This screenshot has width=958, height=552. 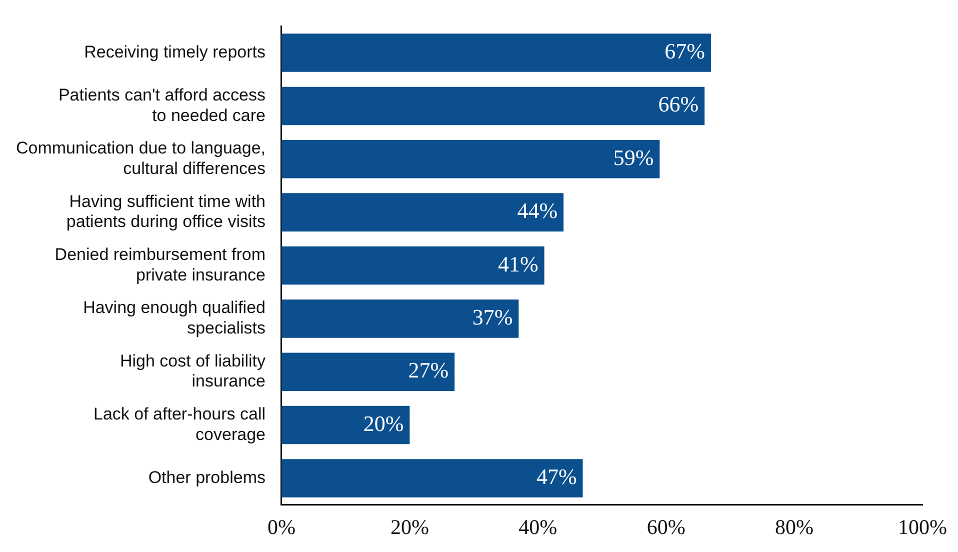 What do you see at coordinates (492, 317) in the screenshot?
I see `data-label: 37%` at bounding box center [492, 317].